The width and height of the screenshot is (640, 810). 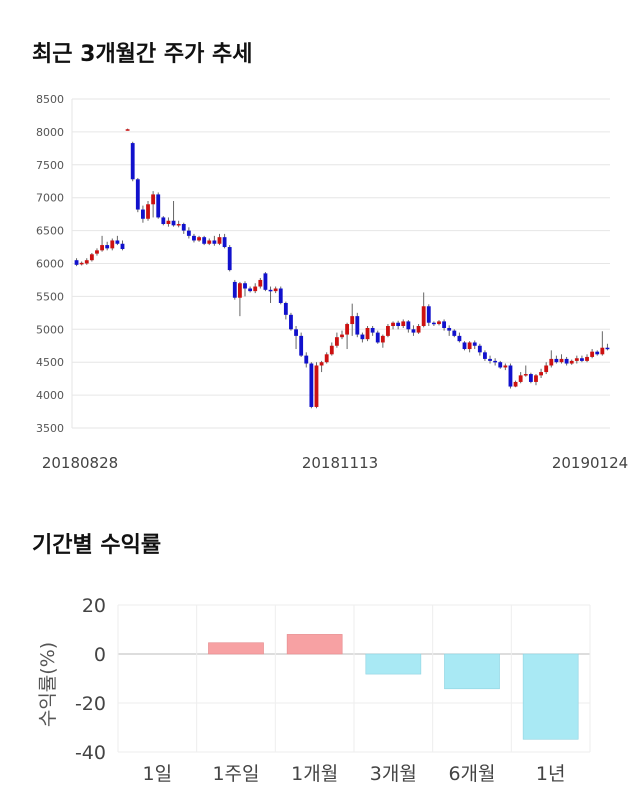 I want to click on bar-grid, so click(x=354, y=678).